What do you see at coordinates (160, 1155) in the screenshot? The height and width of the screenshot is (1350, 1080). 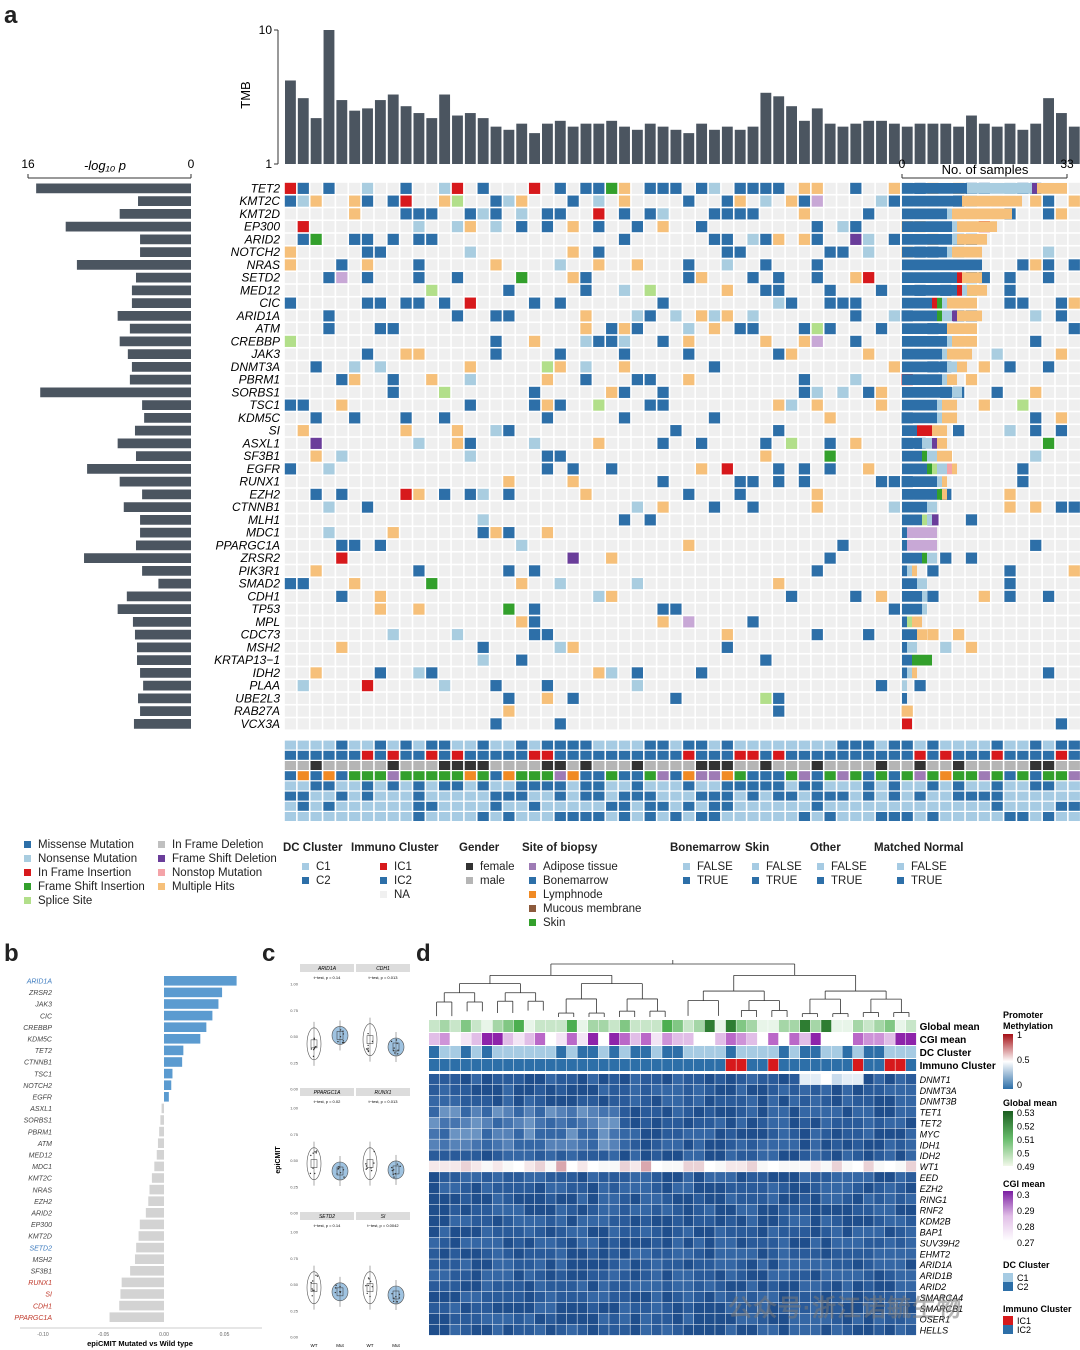 I see `epicmit-bar-MED12` at bounding box center [160, 1155].